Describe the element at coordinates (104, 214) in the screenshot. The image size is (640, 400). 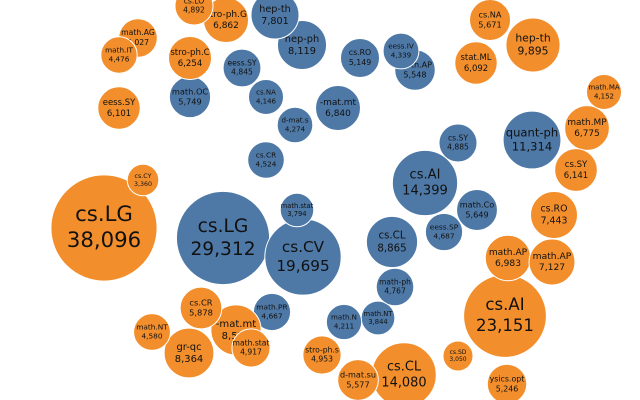
I see `bubble-label: cs.LG` at that location.